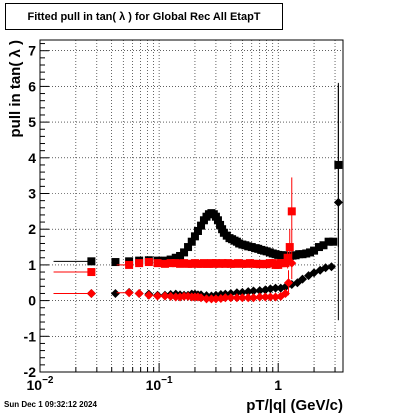  Describe the element at coordinates (32, 194) in the screenshot. I see `y-tick-label: 3` at that location.